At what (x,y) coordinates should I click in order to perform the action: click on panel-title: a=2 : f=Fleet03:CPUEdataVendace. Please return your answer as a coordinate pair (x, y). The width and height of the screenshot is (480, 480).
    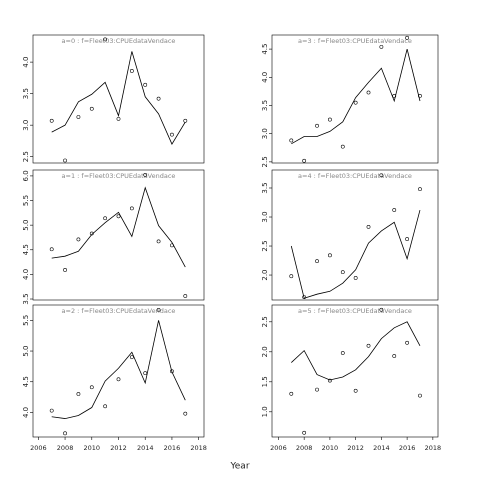
    Looking at the image, I should click on (119, 311).